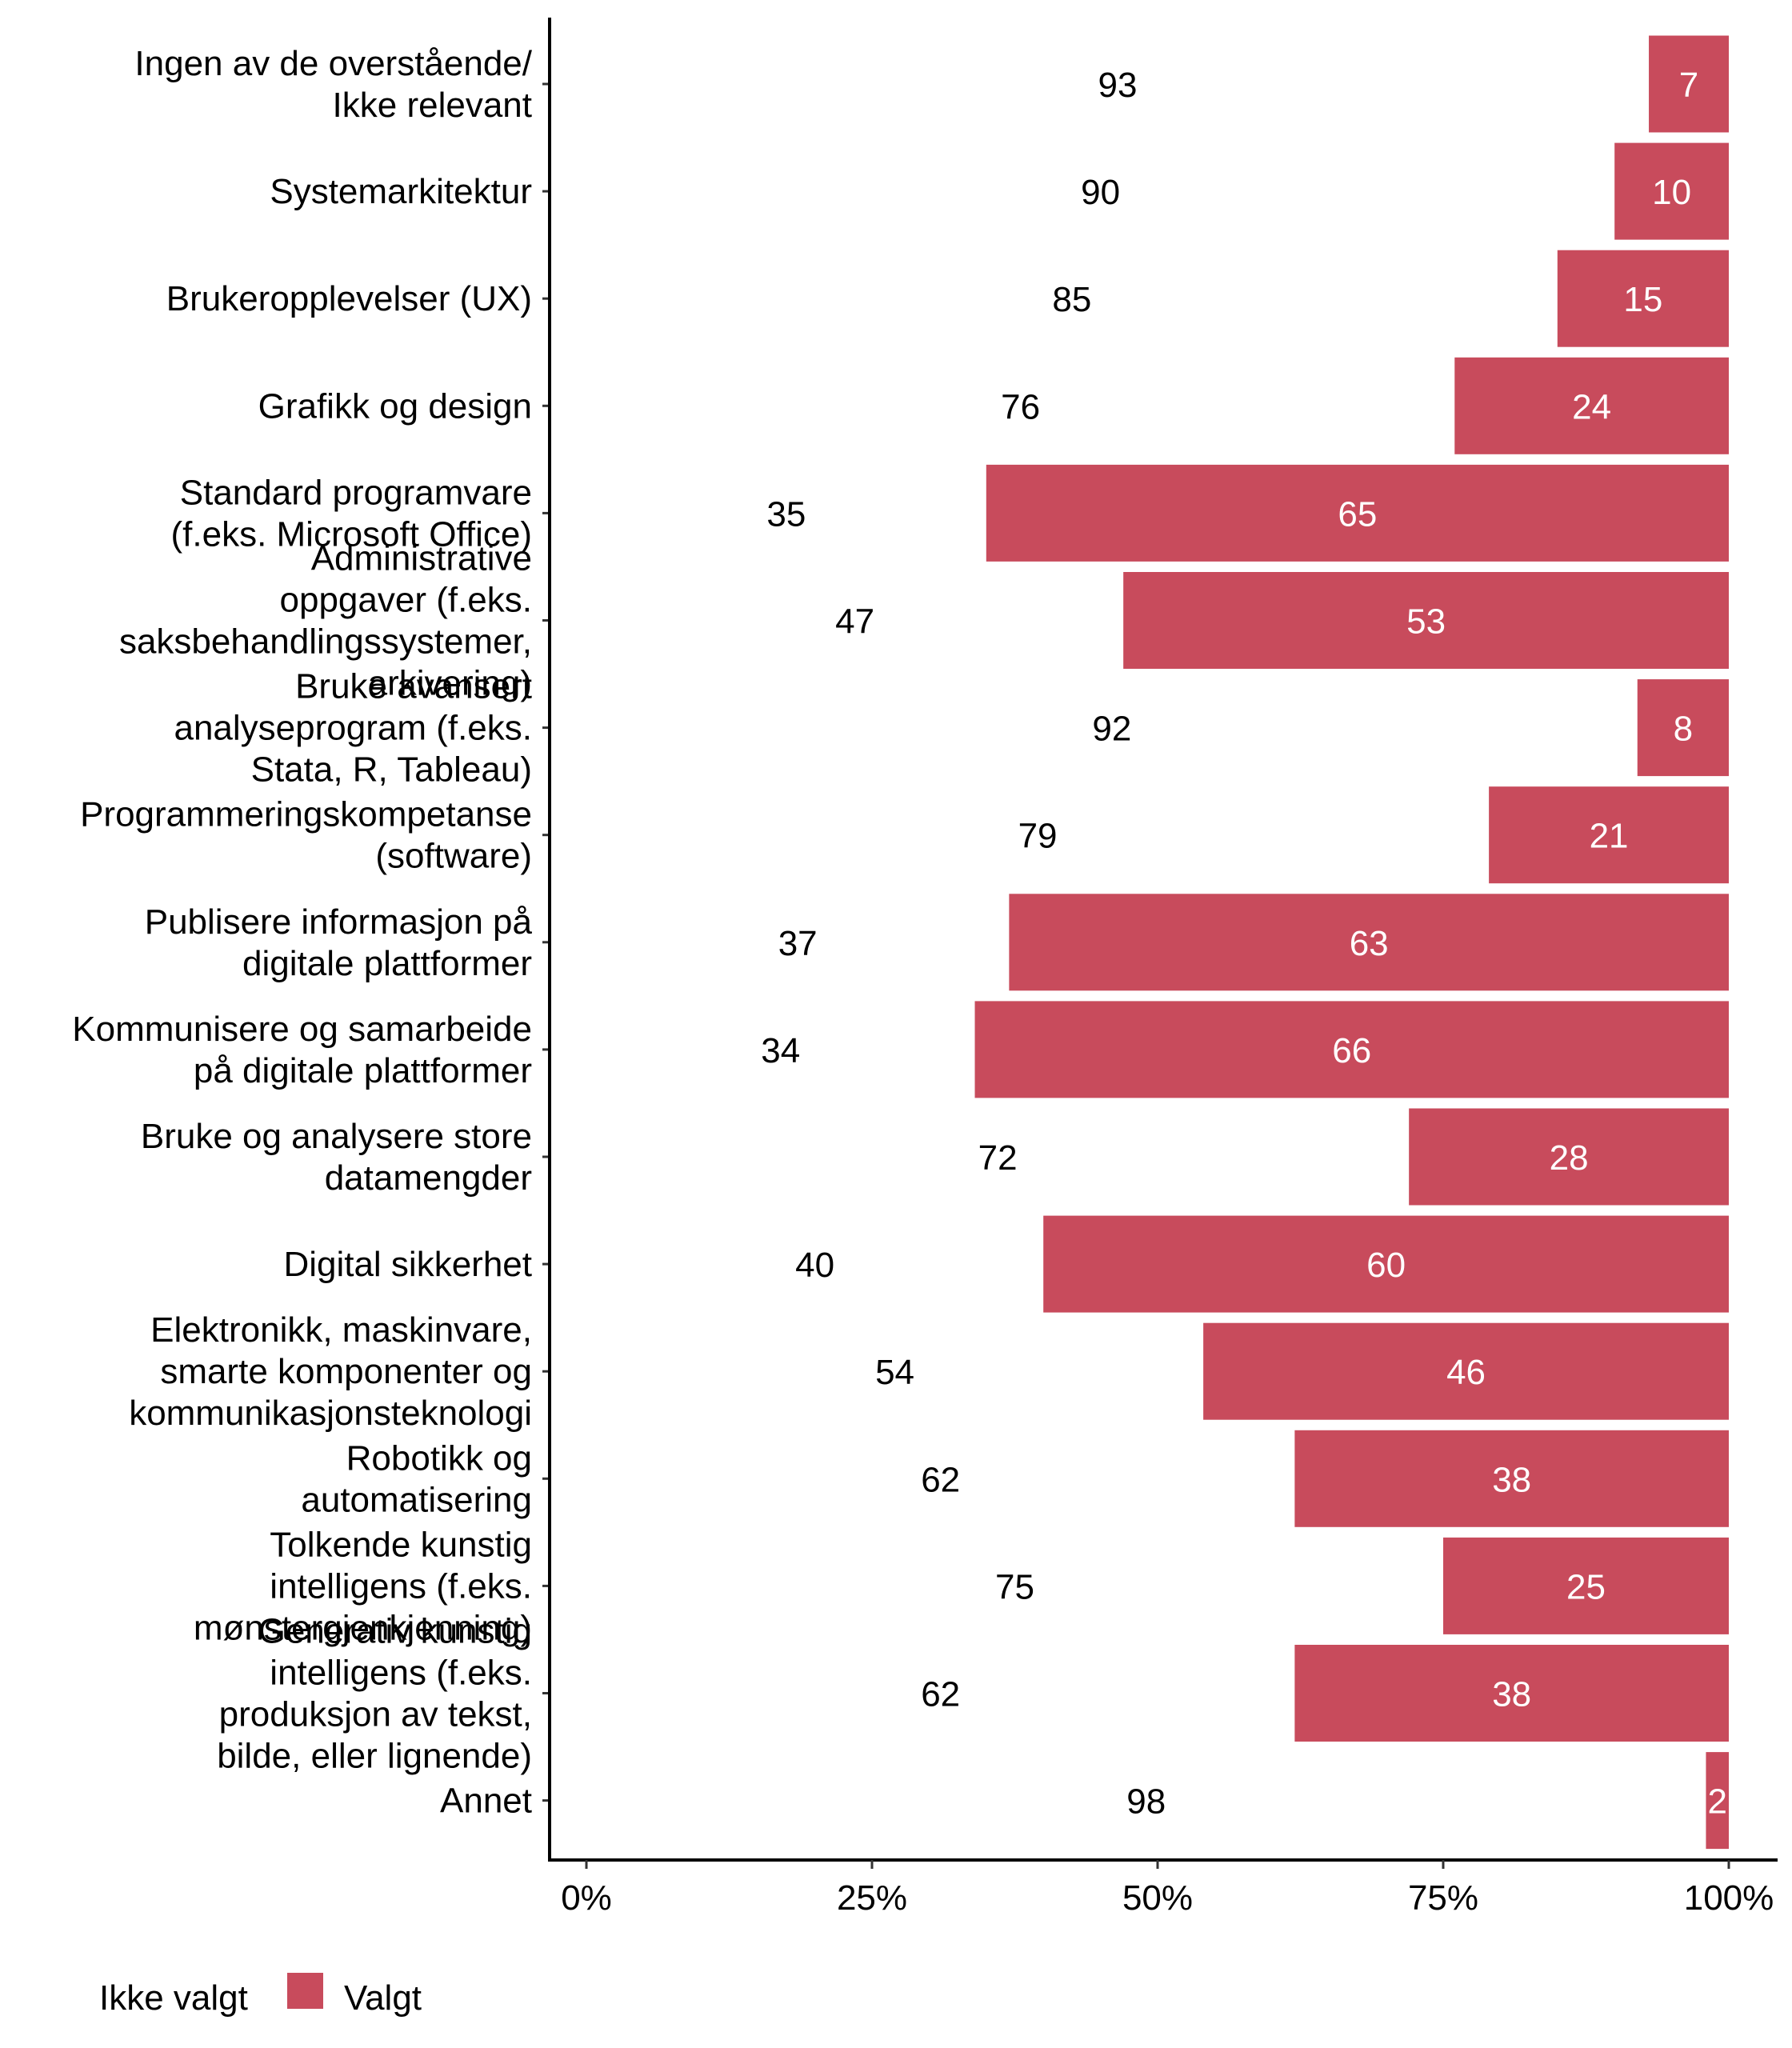  I want to click on data-label: 24, so click(1591, 406).